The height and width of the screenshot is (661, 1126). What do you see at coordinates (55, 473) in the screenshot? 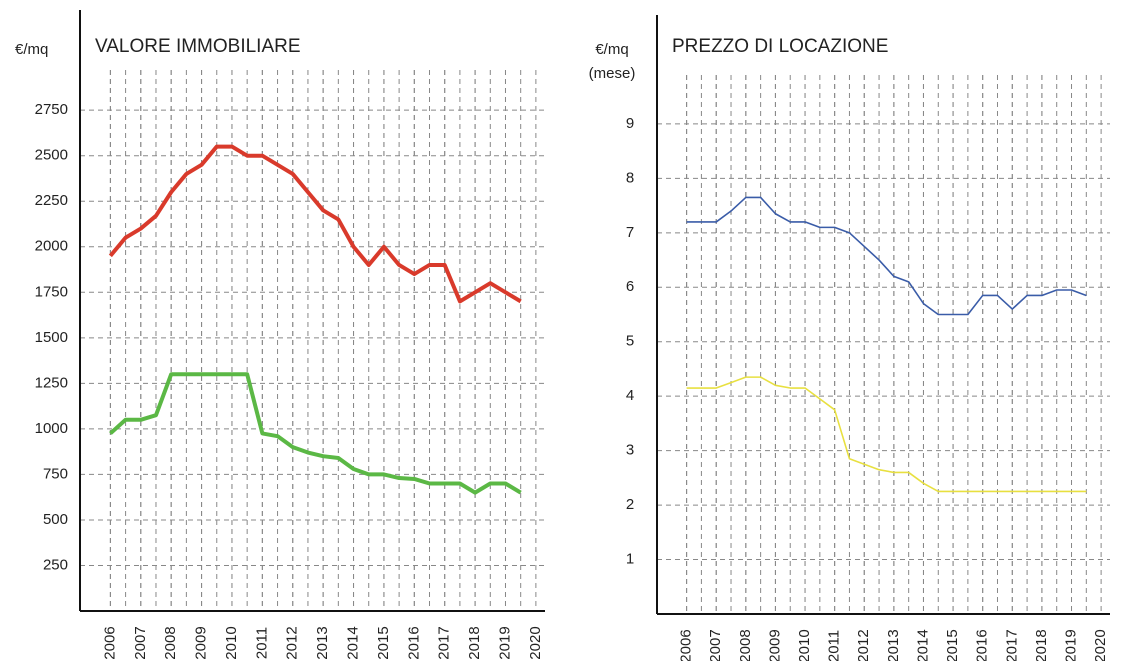
I see `y-tick-label: 750` at bounding box center [55, 473].